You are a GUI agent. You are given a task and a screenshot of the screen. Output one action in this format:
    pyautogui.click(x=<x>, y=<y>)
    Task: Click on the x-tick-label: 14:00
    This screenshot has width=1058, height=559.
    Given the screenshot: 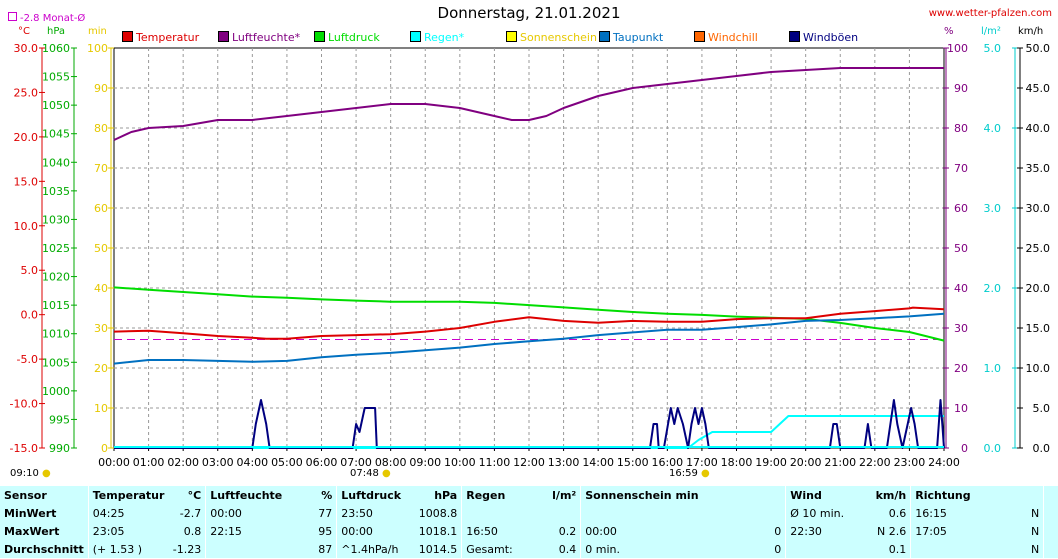 What is the action you would take?
    pyautogui.click(x=598, y=462)
    